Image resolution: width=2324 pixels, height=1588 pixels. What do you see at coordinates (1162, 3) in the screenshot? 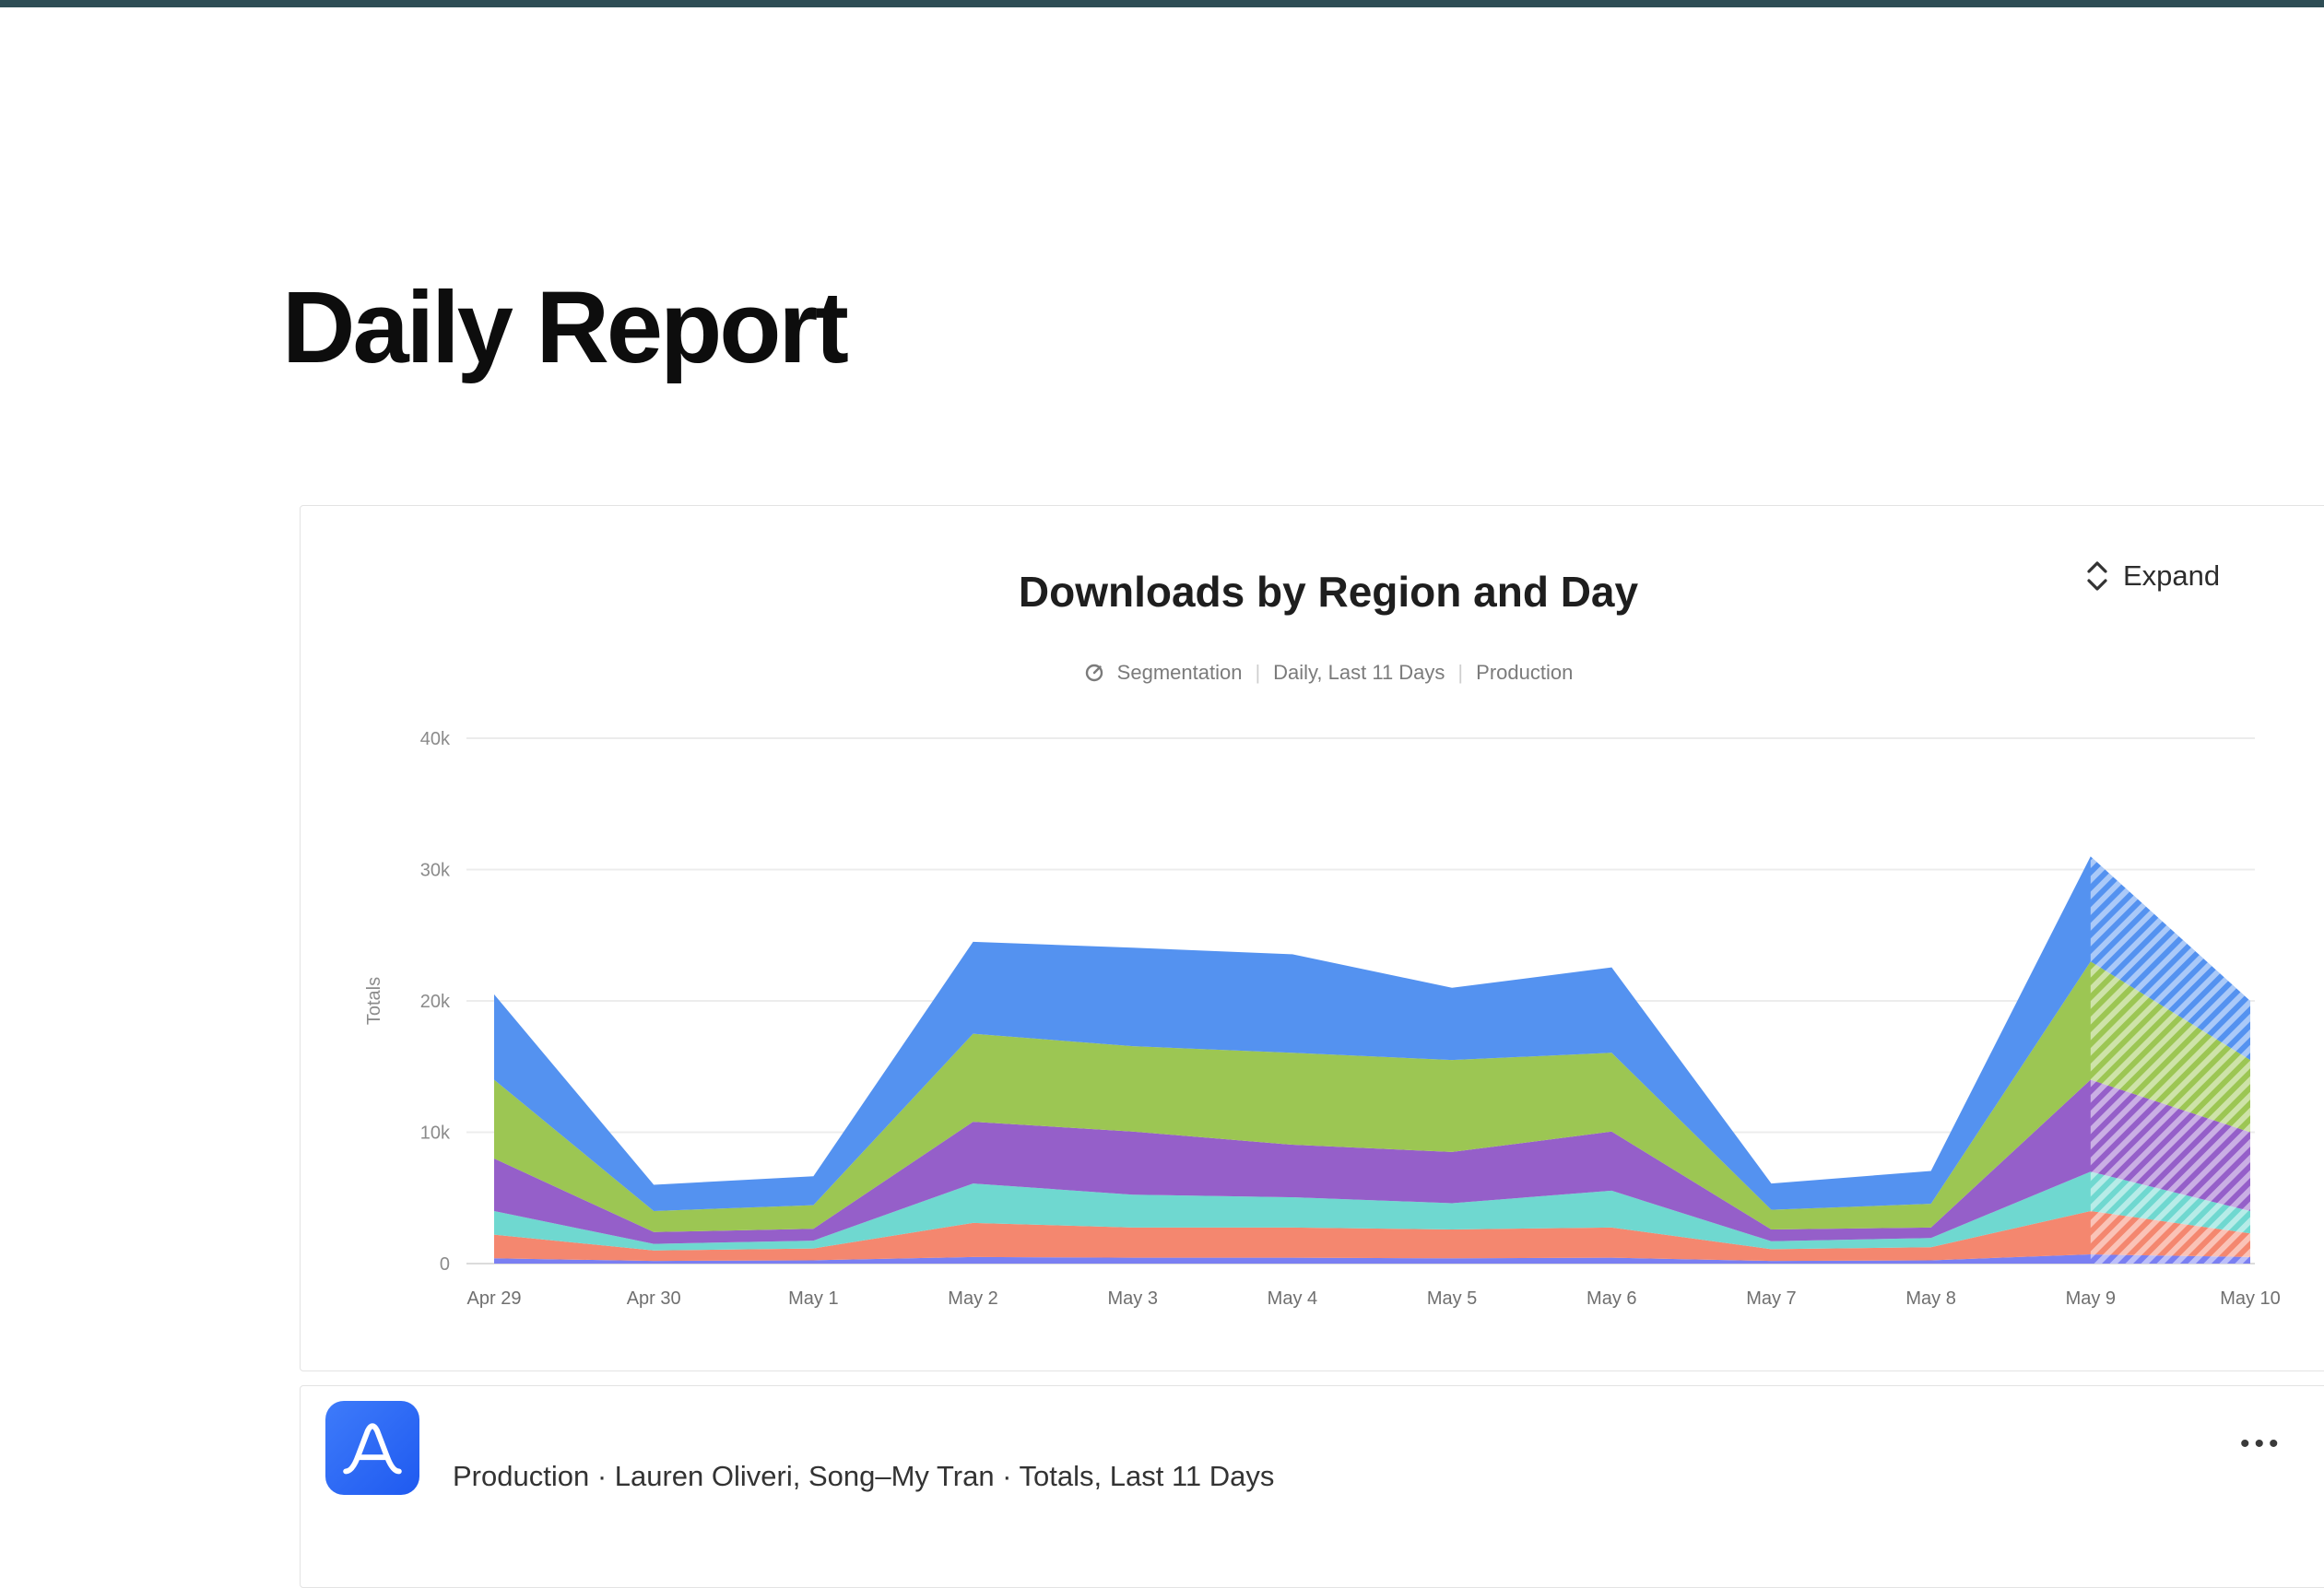
I see `top-edge-bar` at bounding box center [1162, 3].